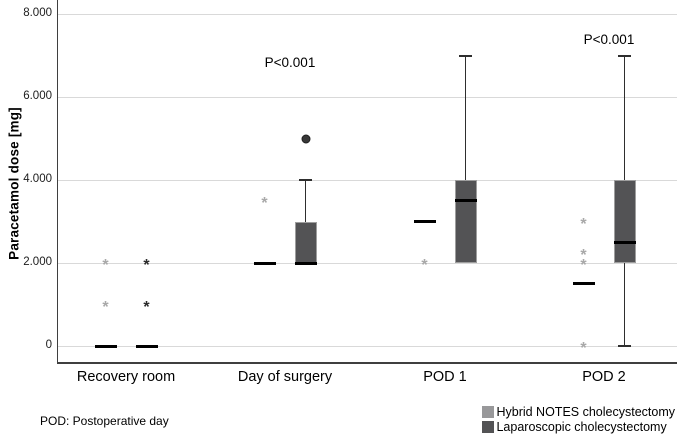 The image size is (677, 441). What do you see at coordinates (58, 181) in the screenshot?
I see `y-axis-line` at bounding box center [58, 181].